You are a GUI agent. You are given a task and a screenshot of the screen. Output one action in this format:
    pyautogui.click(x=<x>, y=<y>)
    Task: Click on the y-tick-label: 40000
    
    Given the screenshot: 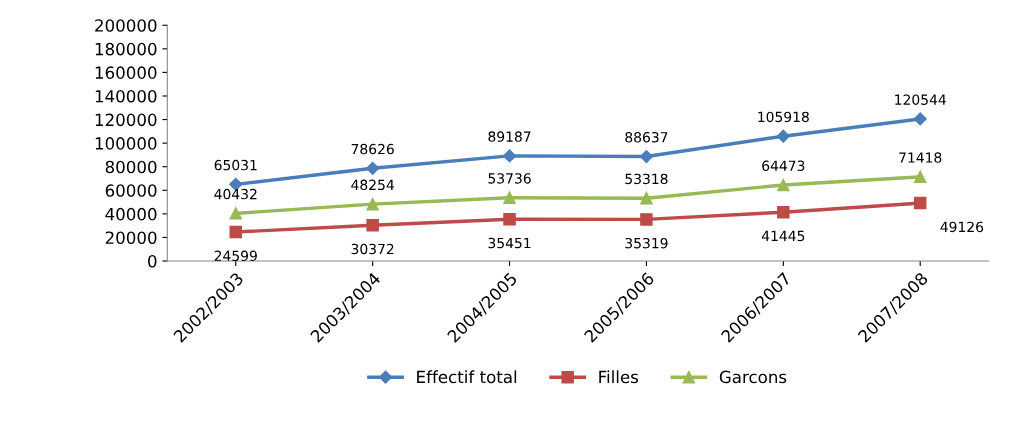 What is the action you would take?
    pyautogui.click(x=131, y=214)
    